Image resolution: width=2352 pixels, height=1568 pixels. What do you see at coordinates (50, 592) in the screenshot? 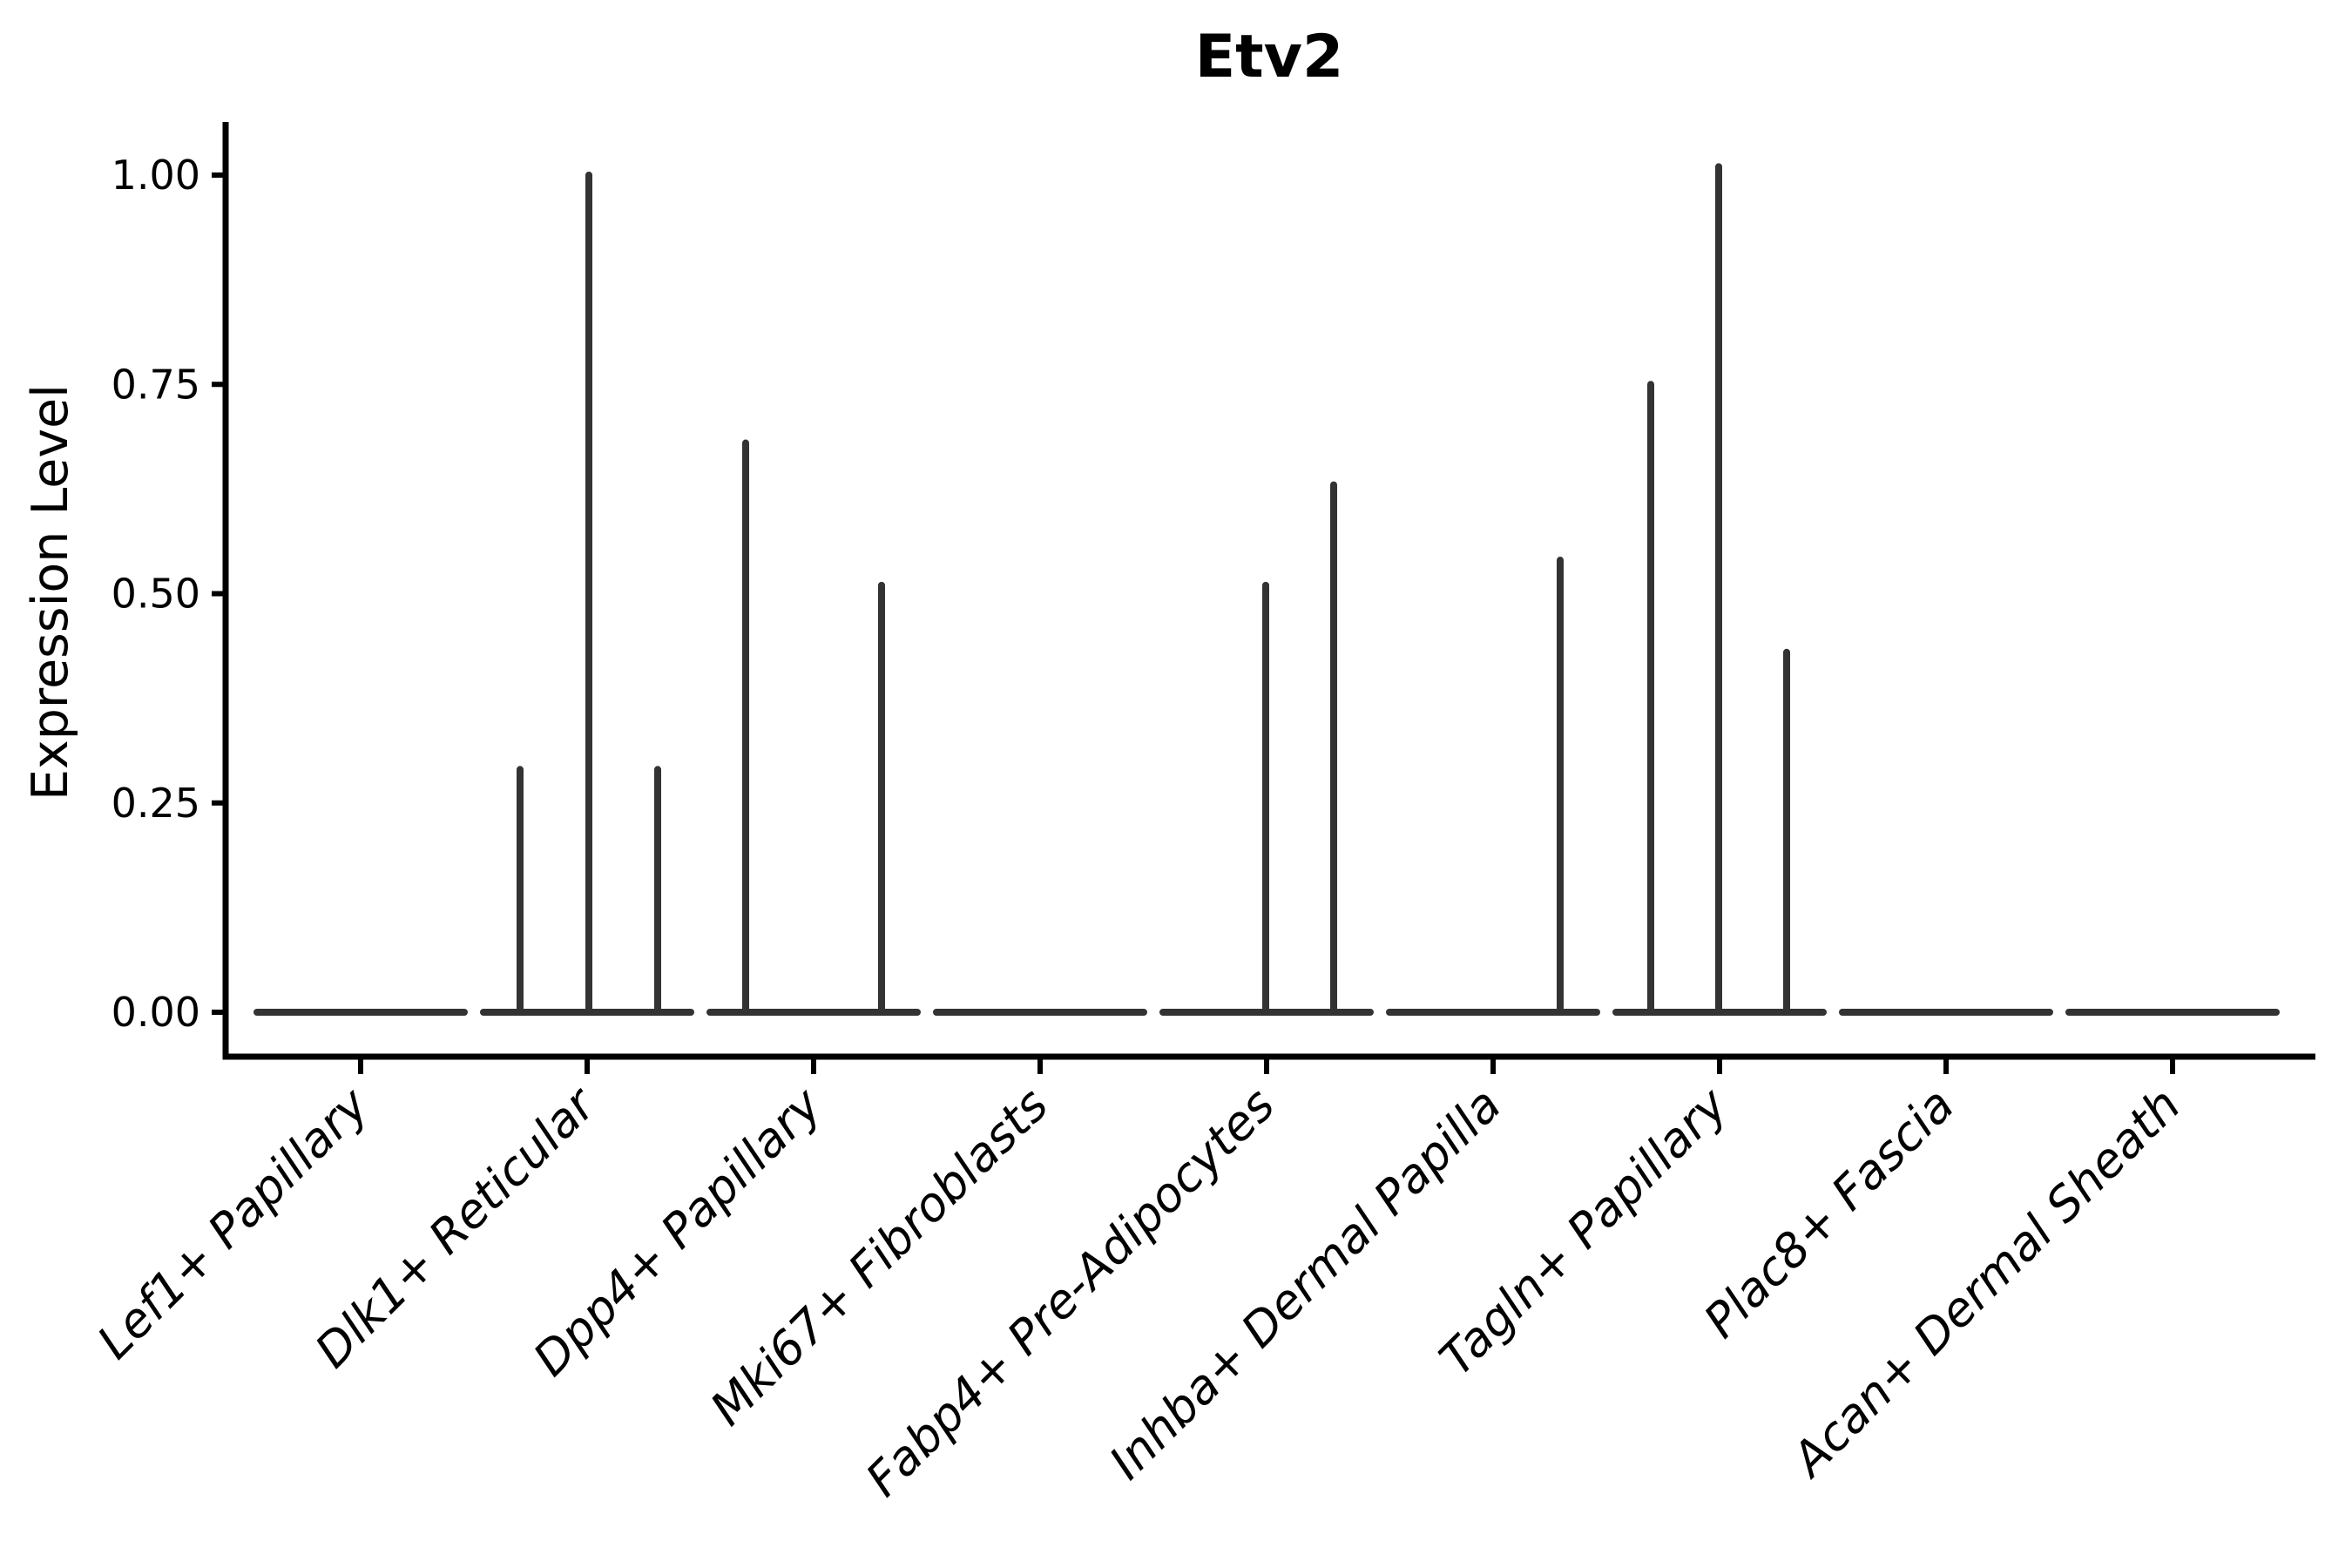
I see `y-axis-title: Expression Level` at bounding box center [50, 592].